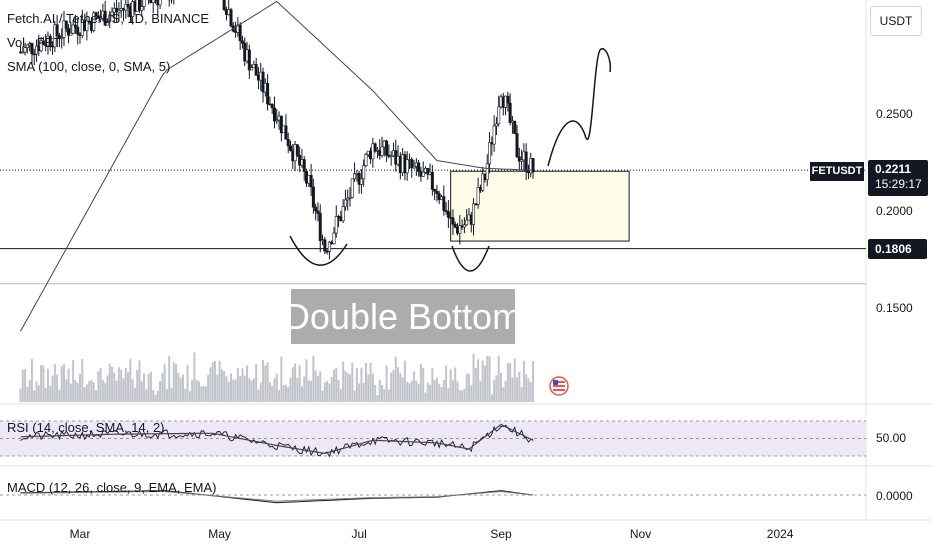 The image size is (932, 555). I want to click on sma-legend: SMA (100, close, 0, SMA, 5), so click(89, 66).